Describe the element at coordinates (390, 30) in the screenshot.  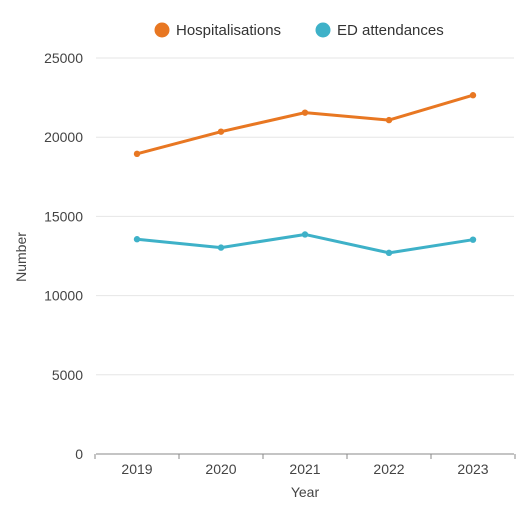
I see `legend-label-1: ED attendances` at that location.